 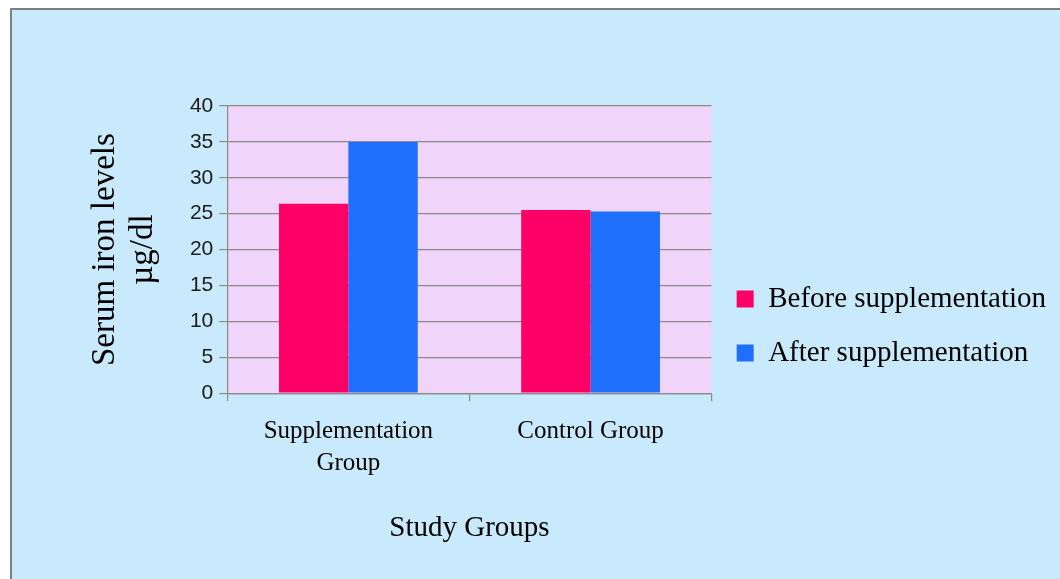 I want to click on x-tick-label: Supplementation Group, so click(x=348, y=445).